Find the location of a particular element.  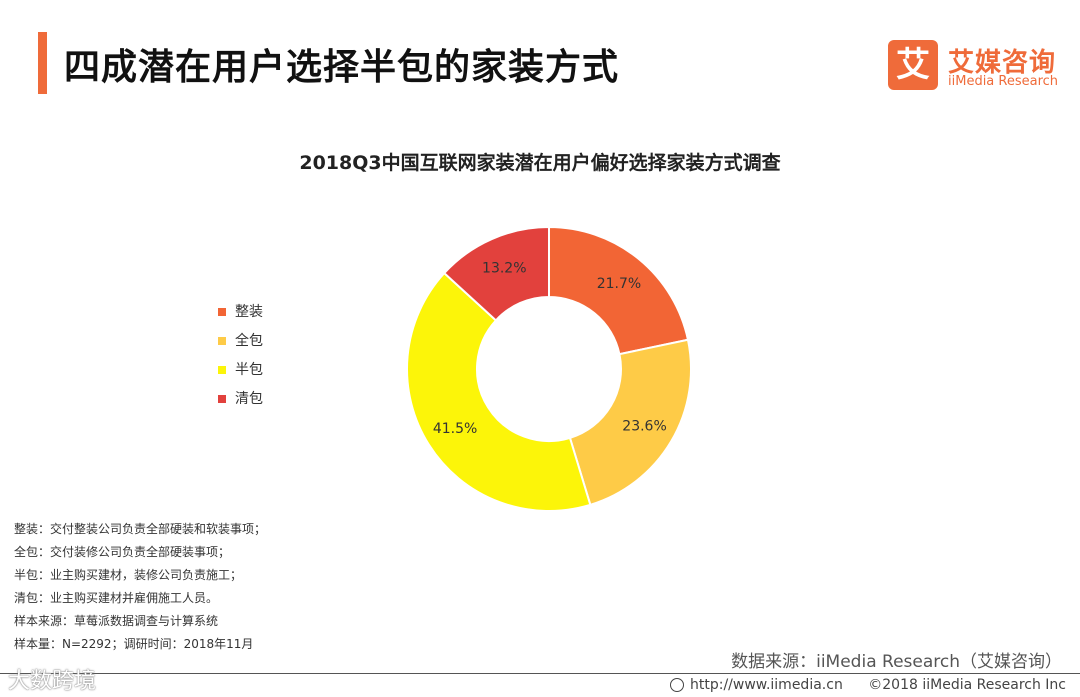

footer-url-text: http://www.iimedia.cn is located at coordinates (766, 685).